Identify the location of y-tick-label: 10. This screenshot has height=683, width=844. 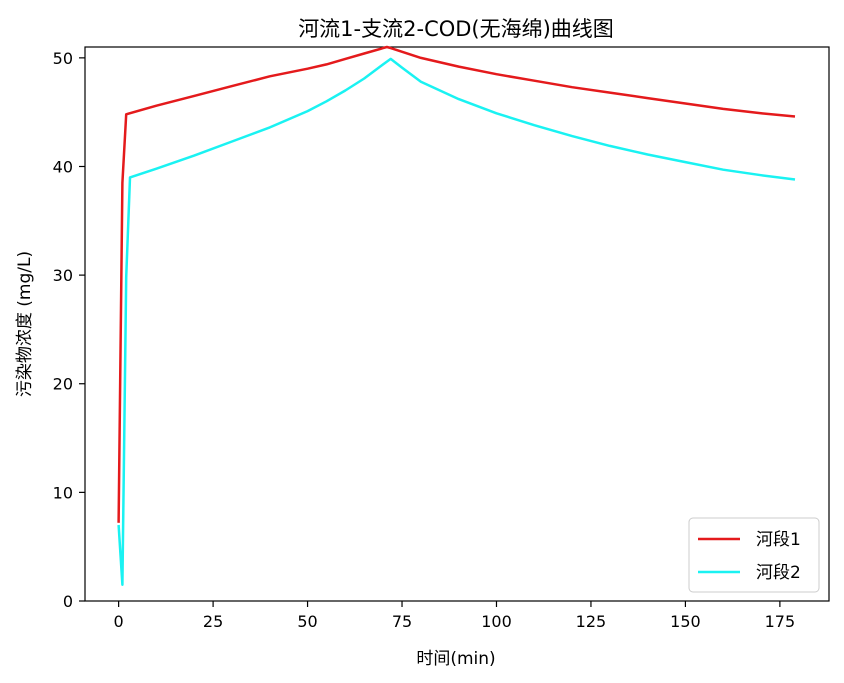
(63, 492).